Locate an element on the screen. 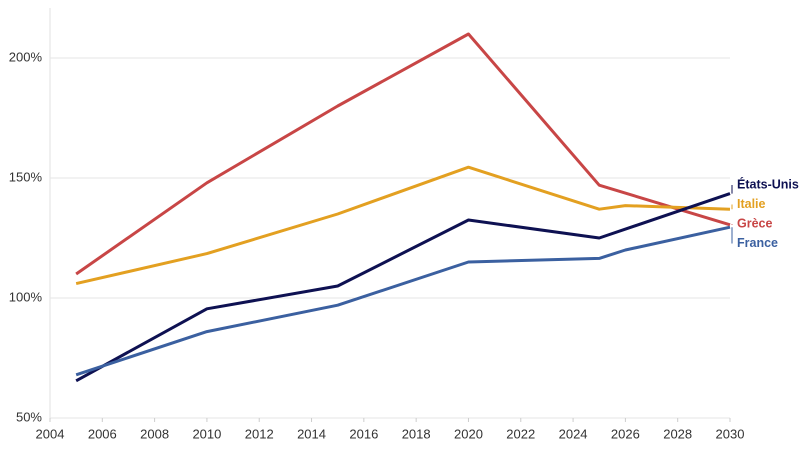 Image resolution: width=800 pixels, height=455 pixels. y-tick-label: 50% is located at coordinates (29, 416).